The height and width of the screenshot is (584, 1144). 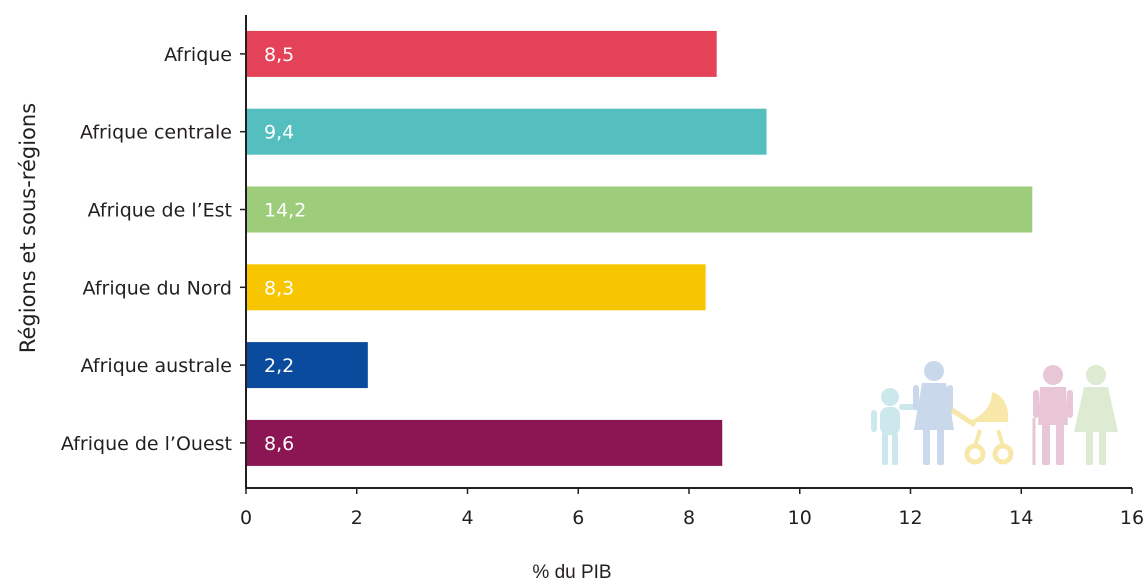 What do you see at coordinates (357, 518) in the screenshot?
I see `x-tick-label: 2` at bounding box center [357, 518].